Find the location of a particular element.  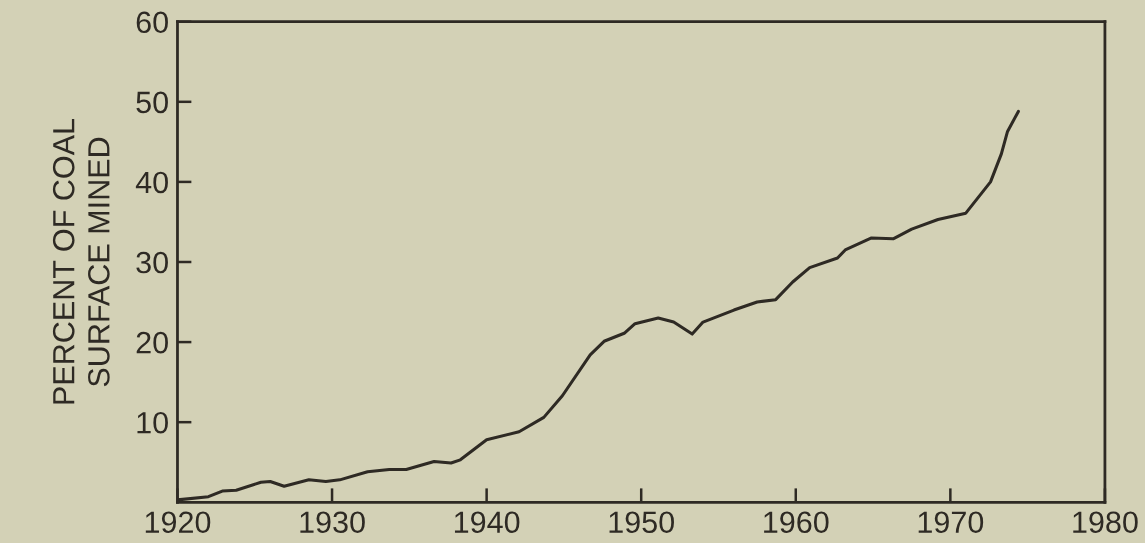

x-tick-label: 1930 is located at coordinates (332, 522).